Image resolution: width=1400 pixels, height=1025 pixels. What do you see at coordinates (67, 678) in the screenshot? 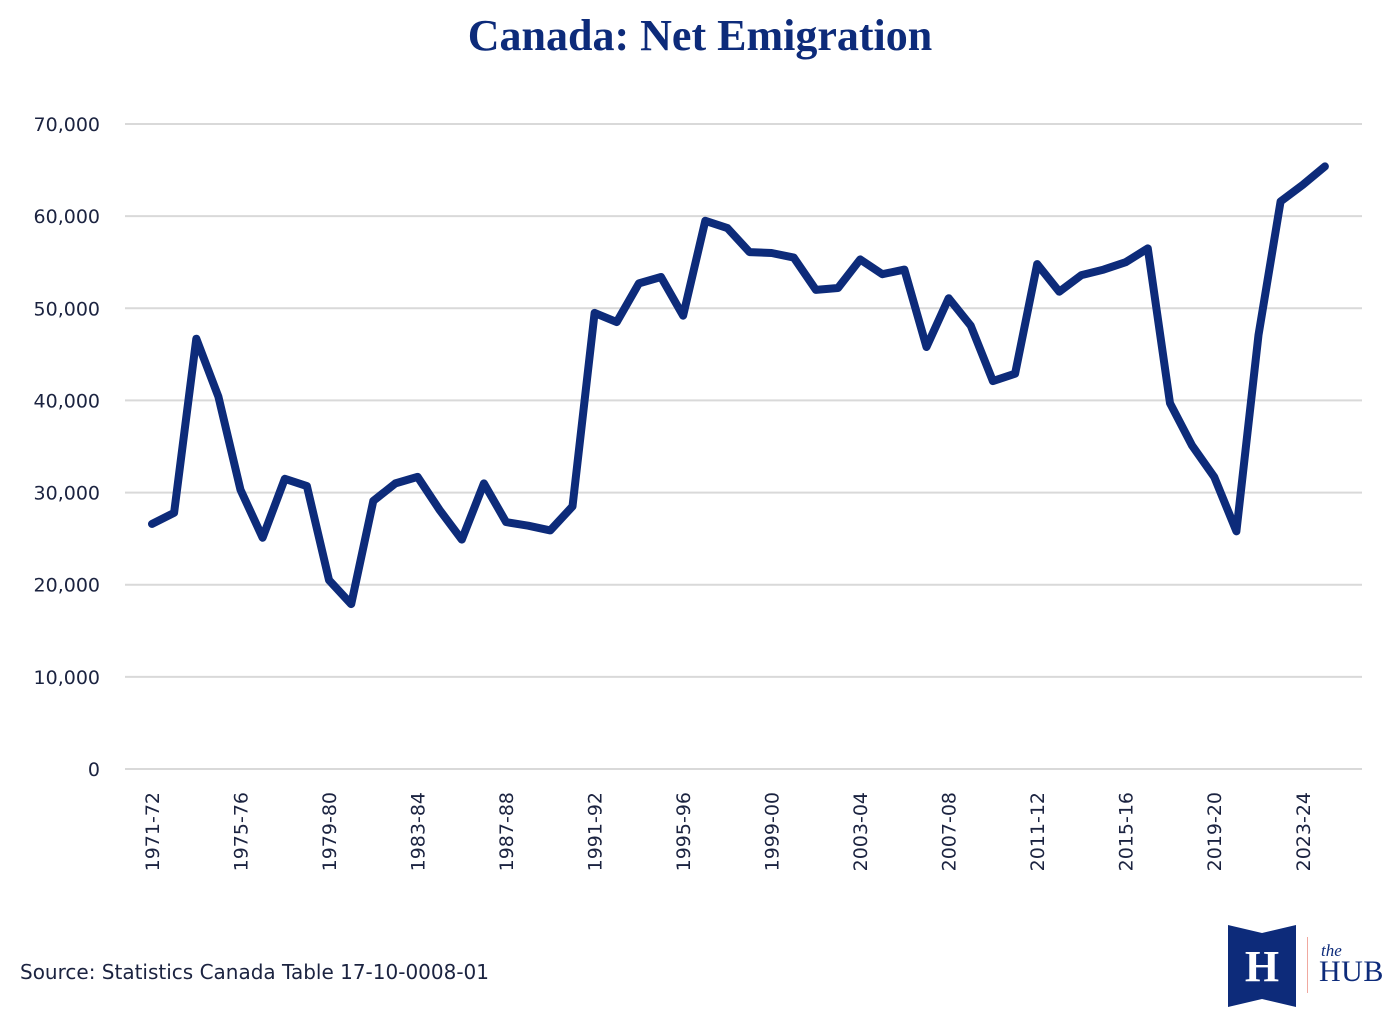
I see `y-tick-label: 10,000` at bounding box center [67, 678].